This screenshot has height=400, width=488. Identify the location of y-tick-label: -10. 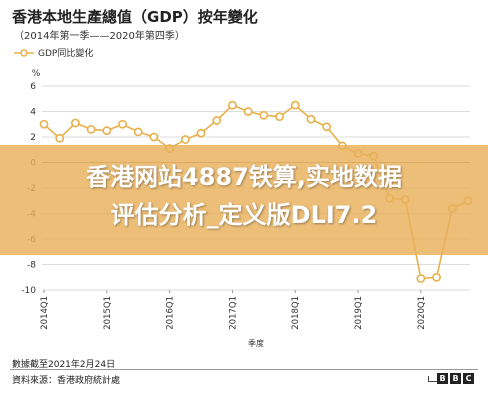
(28, 291).